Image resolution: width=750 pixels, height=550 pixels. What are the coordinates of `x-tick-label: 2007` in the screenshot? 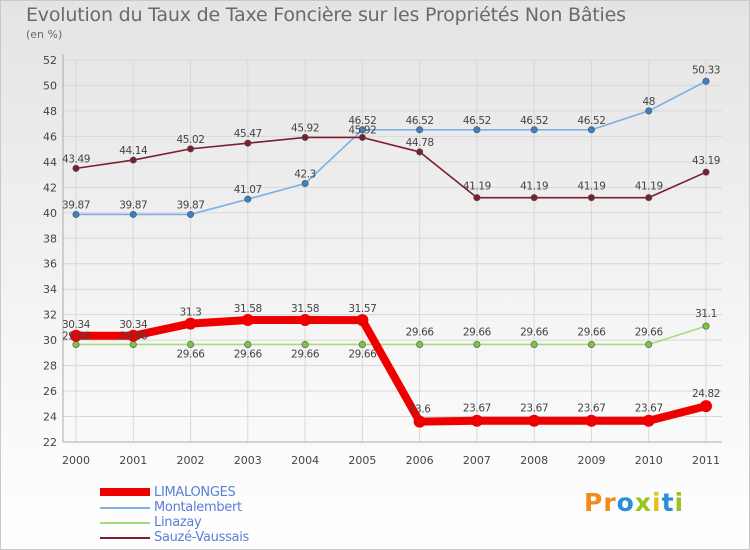 It's located at (477, 460).